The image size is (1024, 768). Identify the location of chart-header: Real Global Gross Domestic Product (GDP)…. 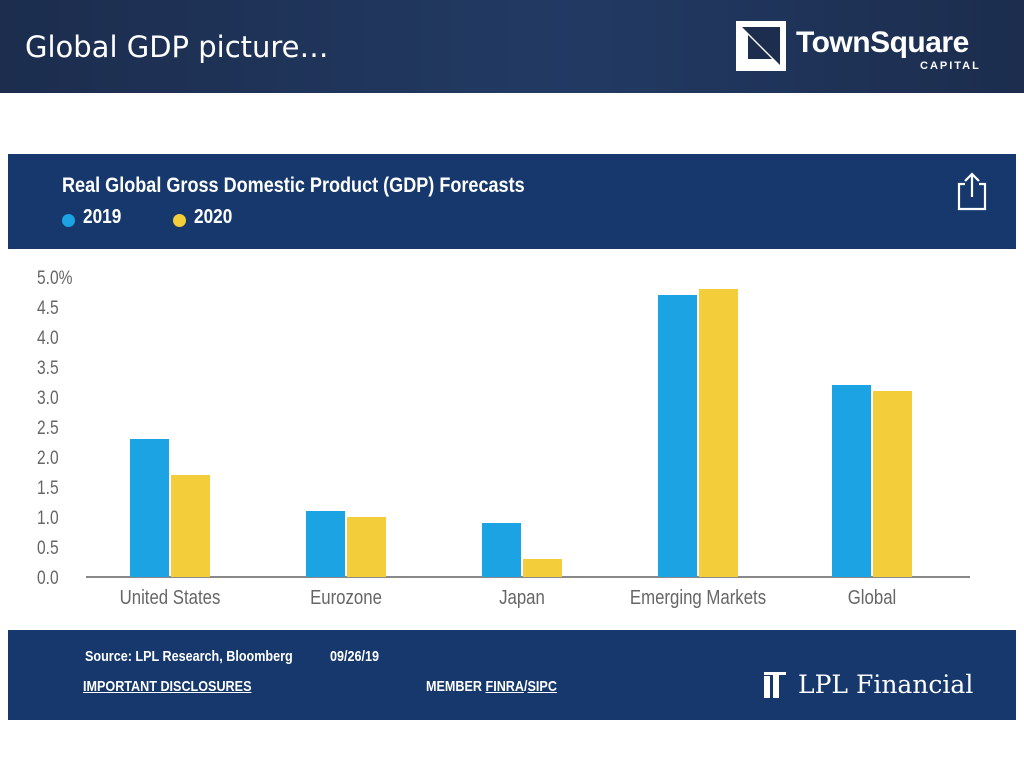
(512, 201).